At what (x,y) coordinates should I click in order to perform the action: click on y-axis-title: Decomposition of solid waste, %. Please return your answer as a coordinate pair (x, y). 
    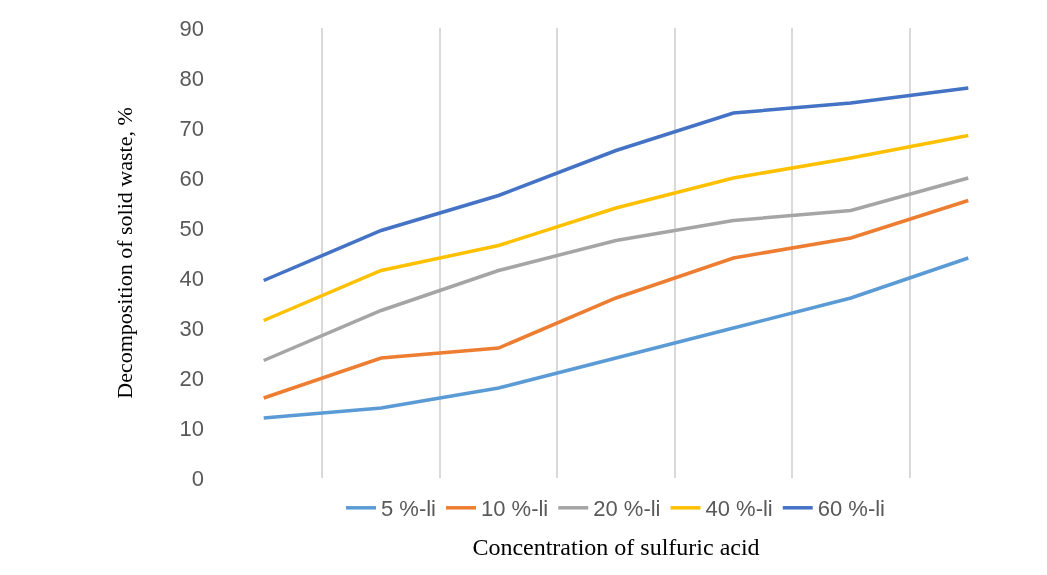
    Looking at the image, I should click on (125, 253).